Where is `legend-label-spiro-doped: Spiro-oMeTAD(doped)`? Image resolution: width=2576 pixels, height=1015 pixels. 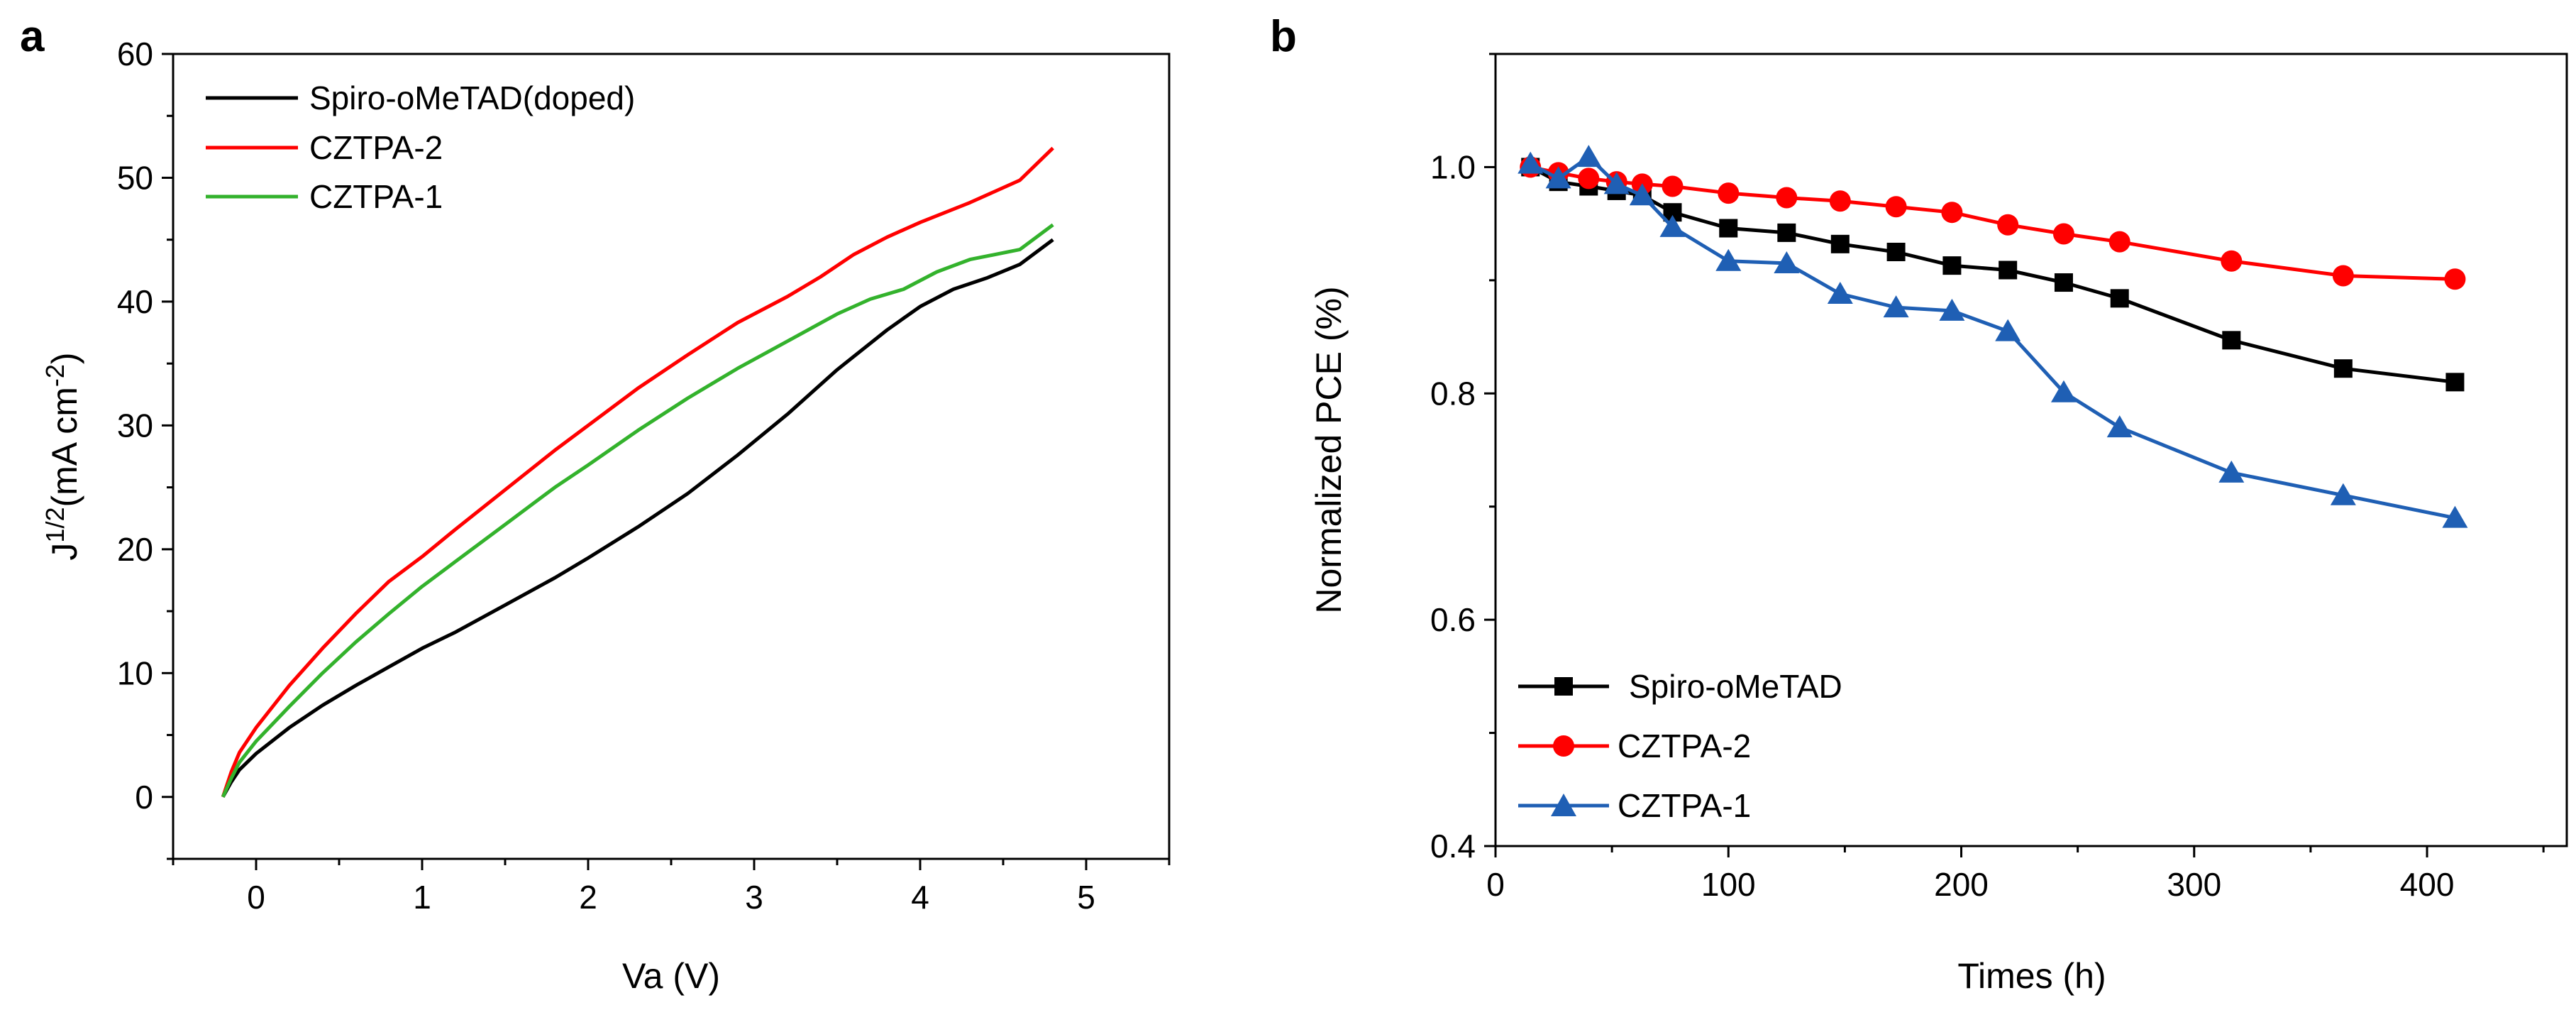 legend-label-spiro-doped: Spiro-oMeTAD(doped) is located at coordinates (472, 97).